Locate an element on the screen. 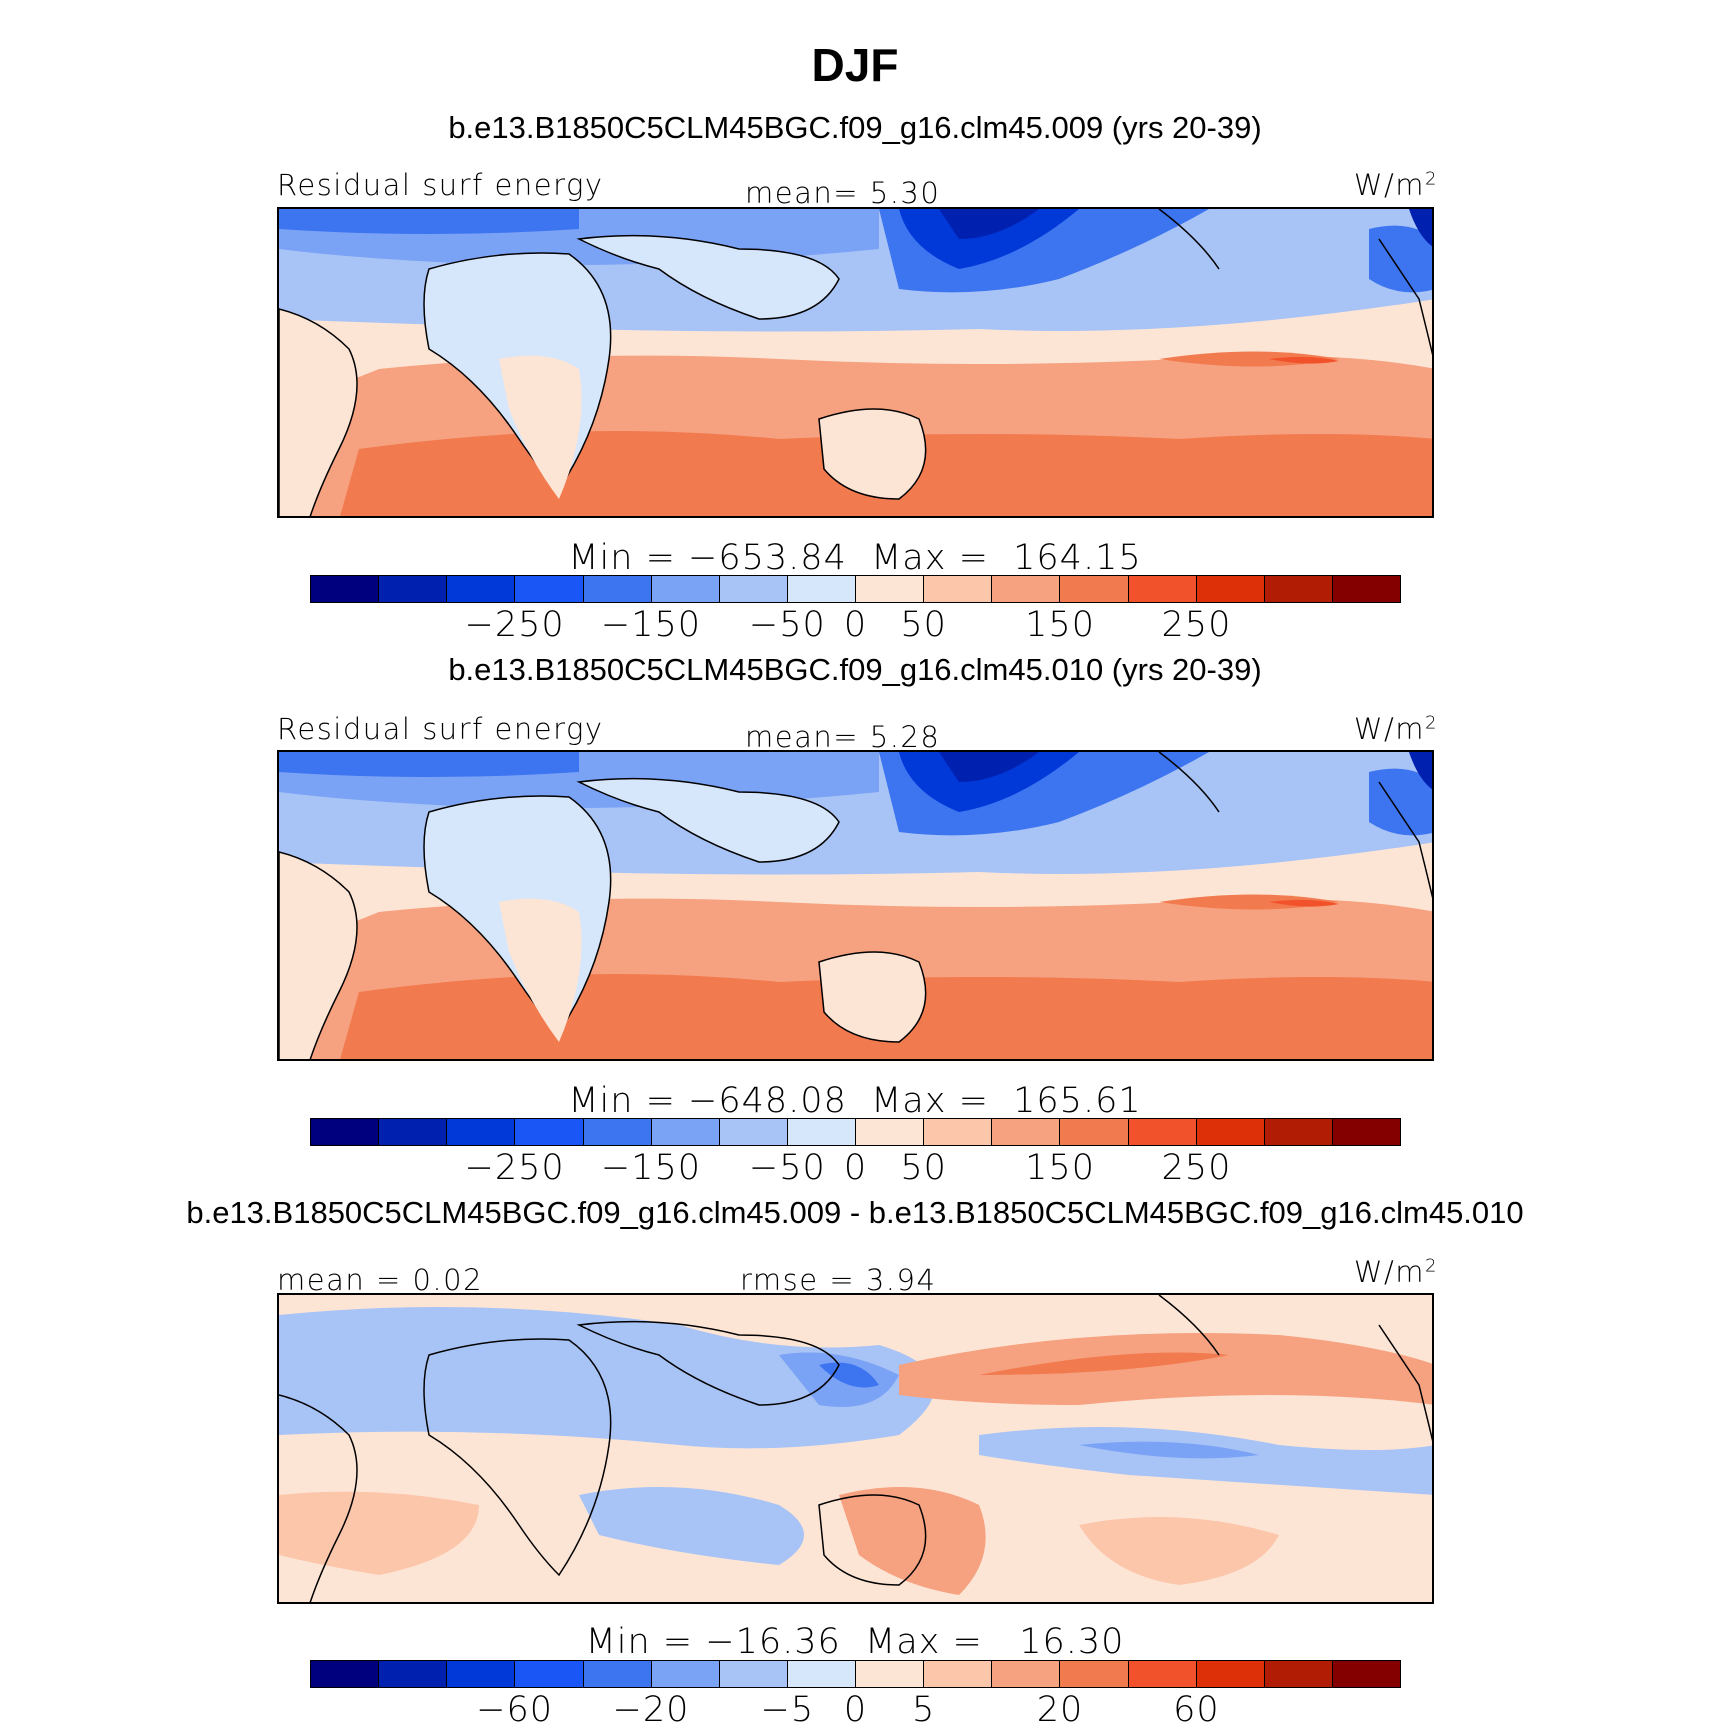  colorbar-3-tick-label: −60 is located at coordinates (514, 1710).